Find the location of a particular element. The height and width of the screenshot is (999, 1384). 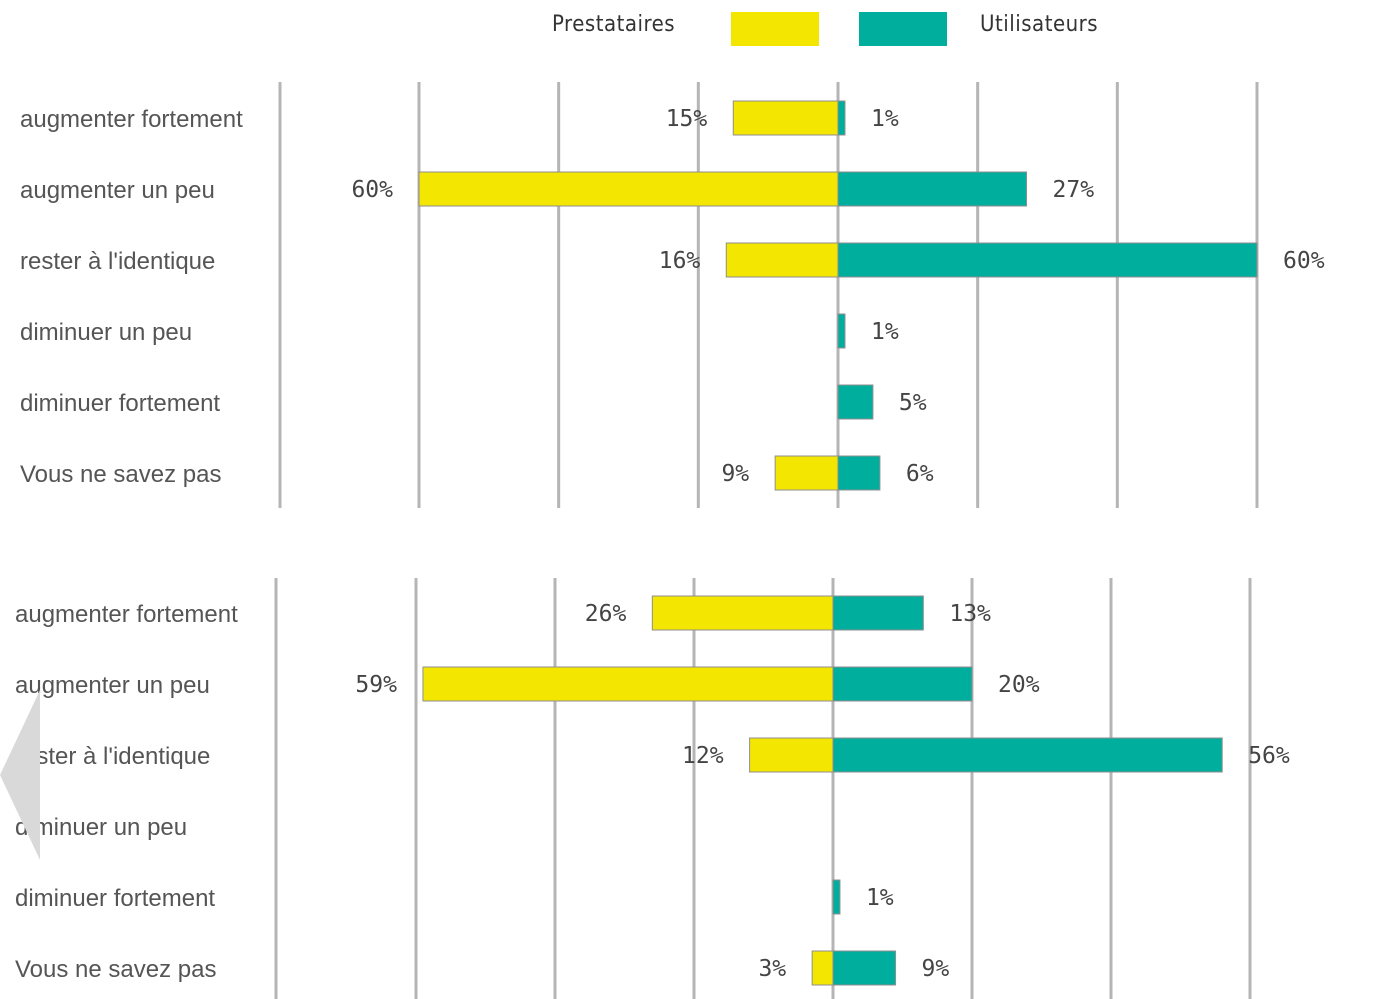

legend-label-users: Utilisateurs is located at coordinates (1039, 24).